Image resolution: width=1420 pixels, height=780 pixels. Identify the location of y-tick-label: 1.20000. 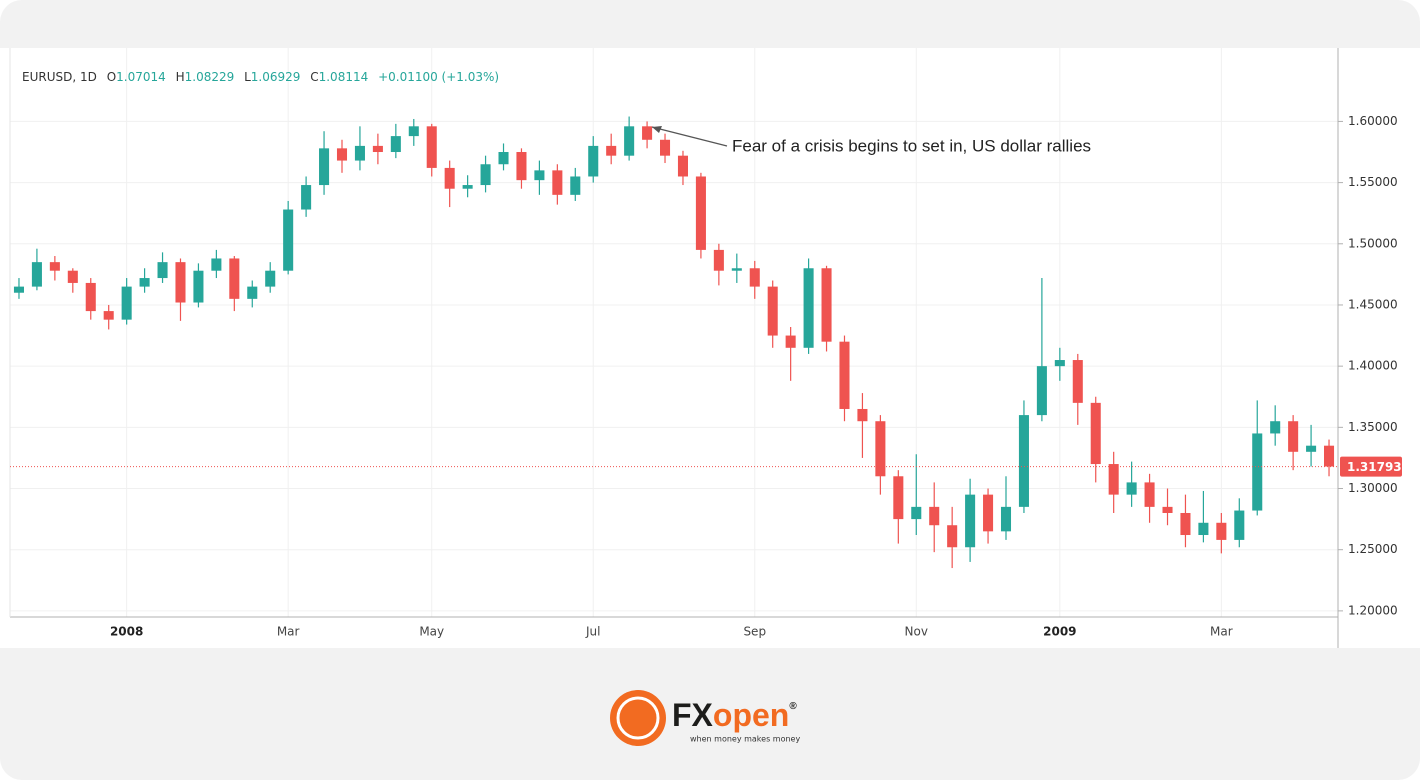
(1373, 610).